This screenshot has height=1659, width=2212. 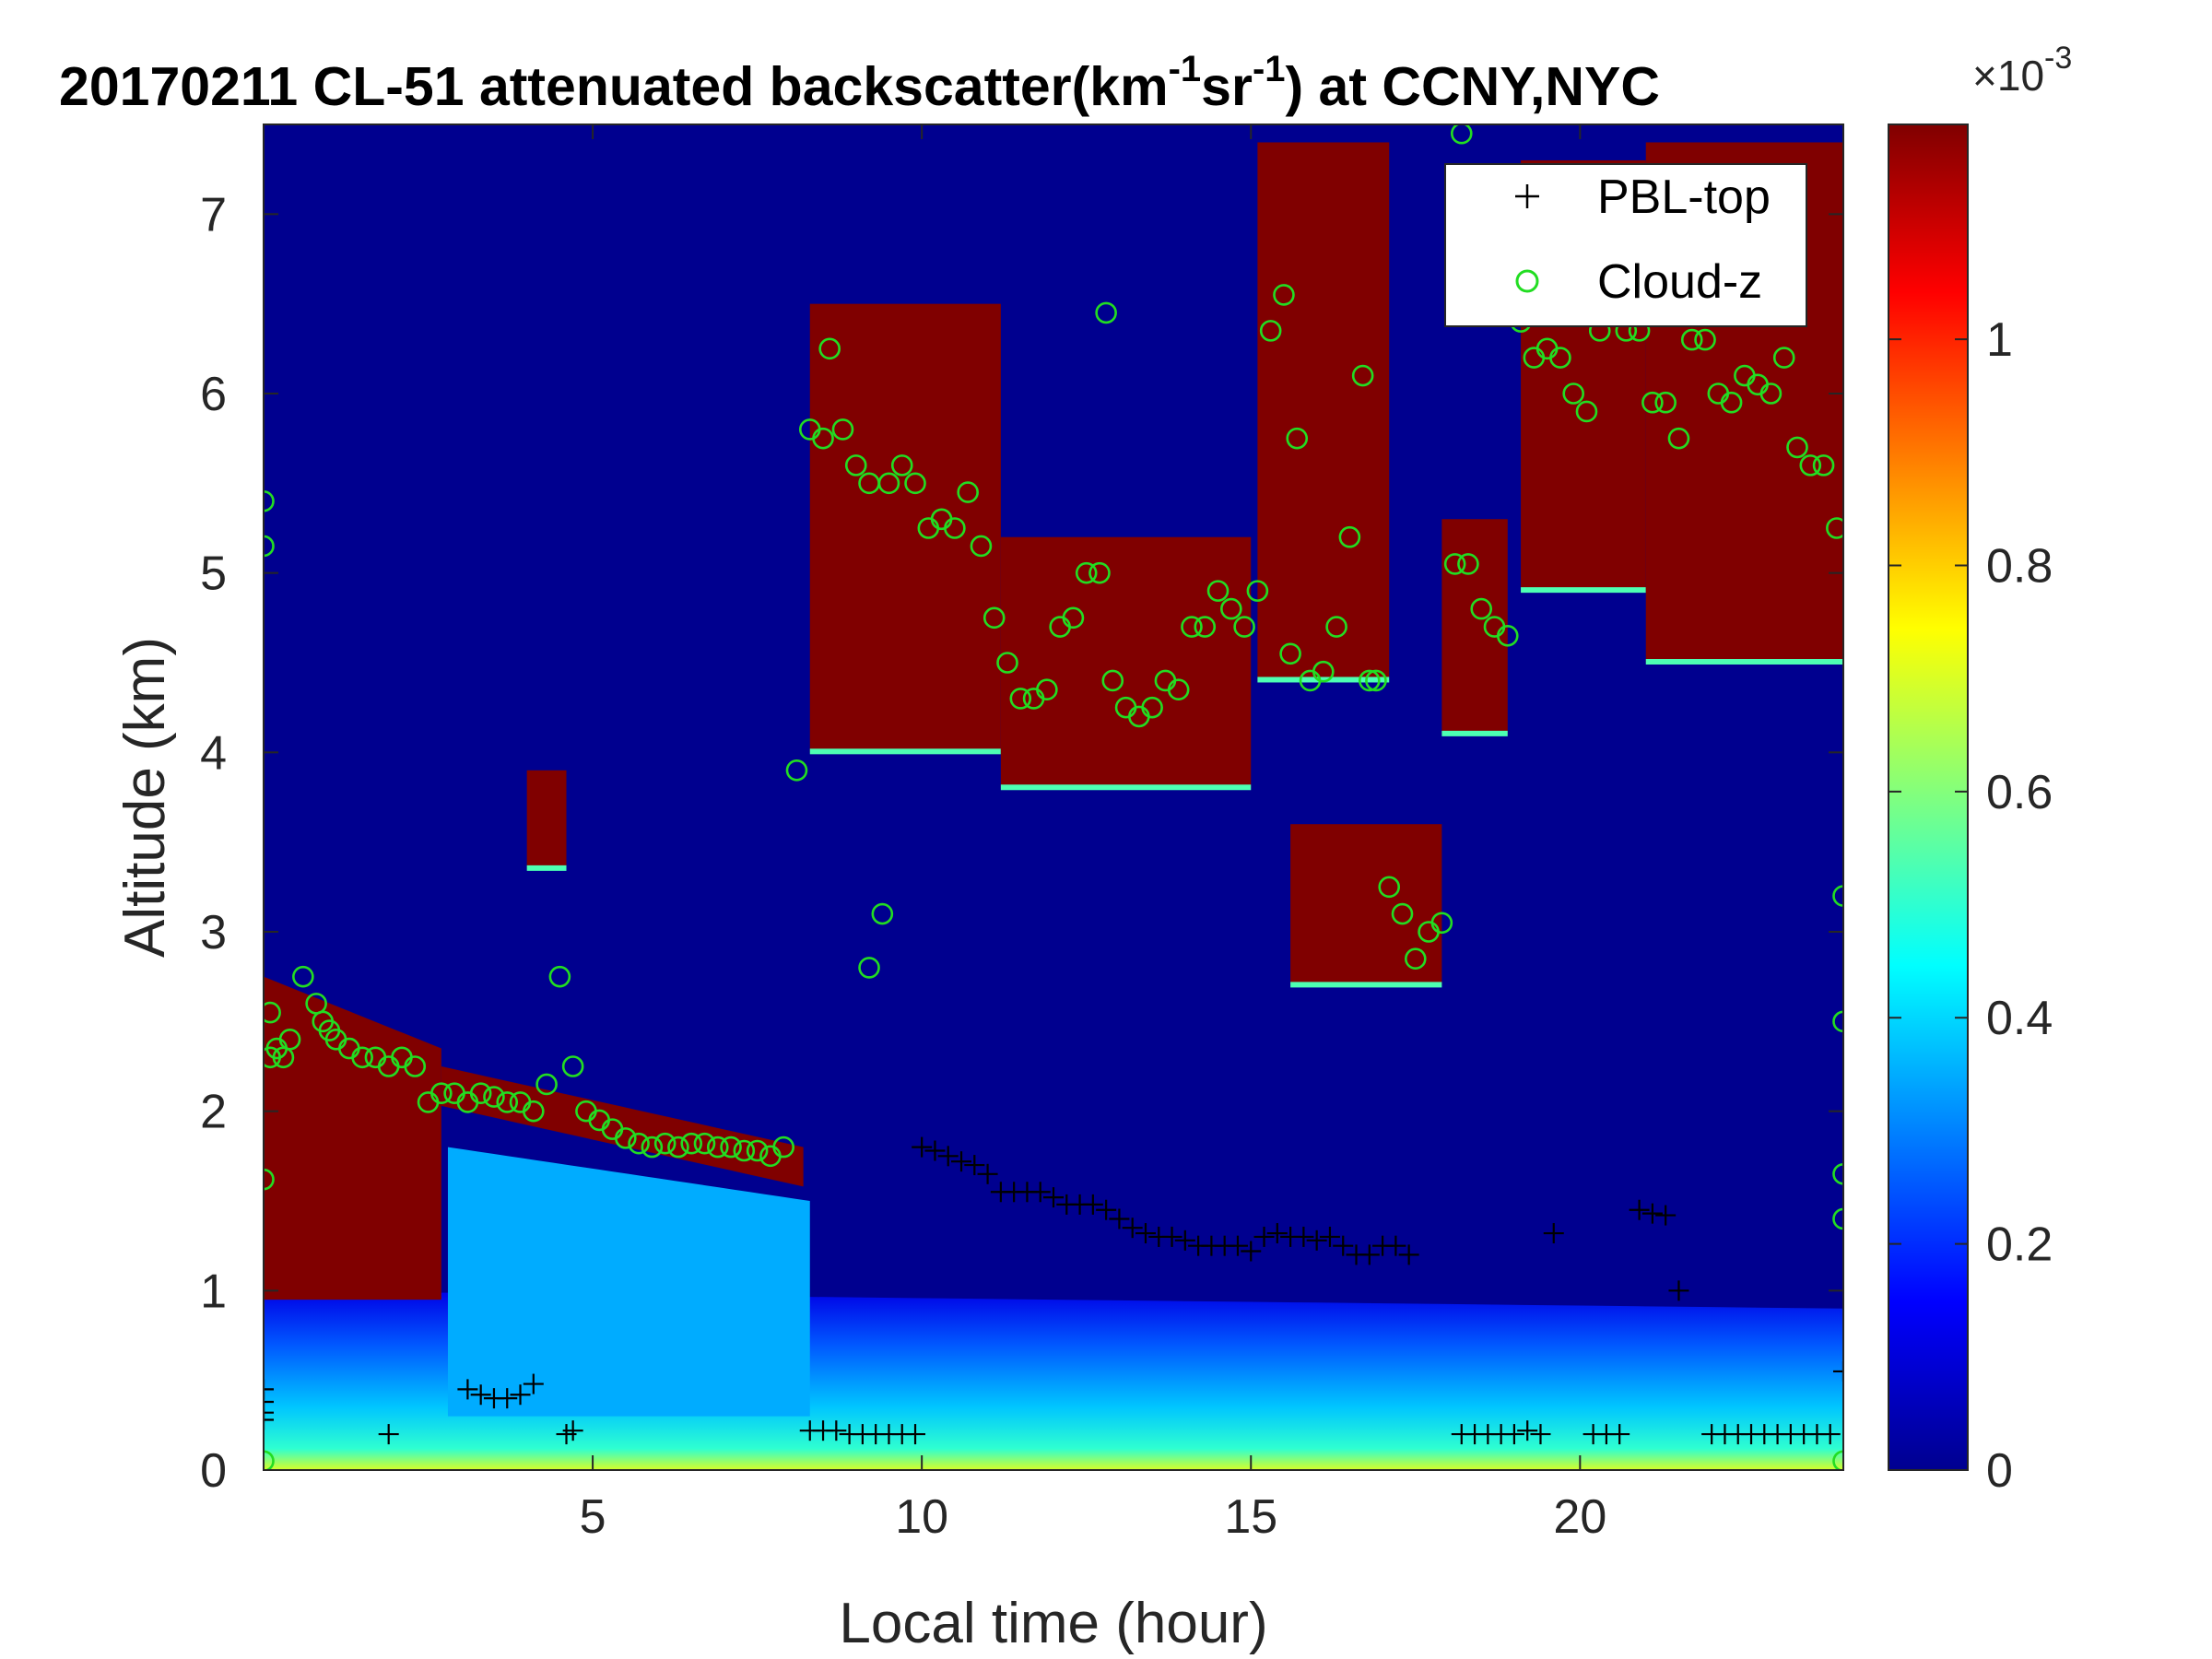 I want to click on y-tick-label: 7, so click(x=213, y=214).